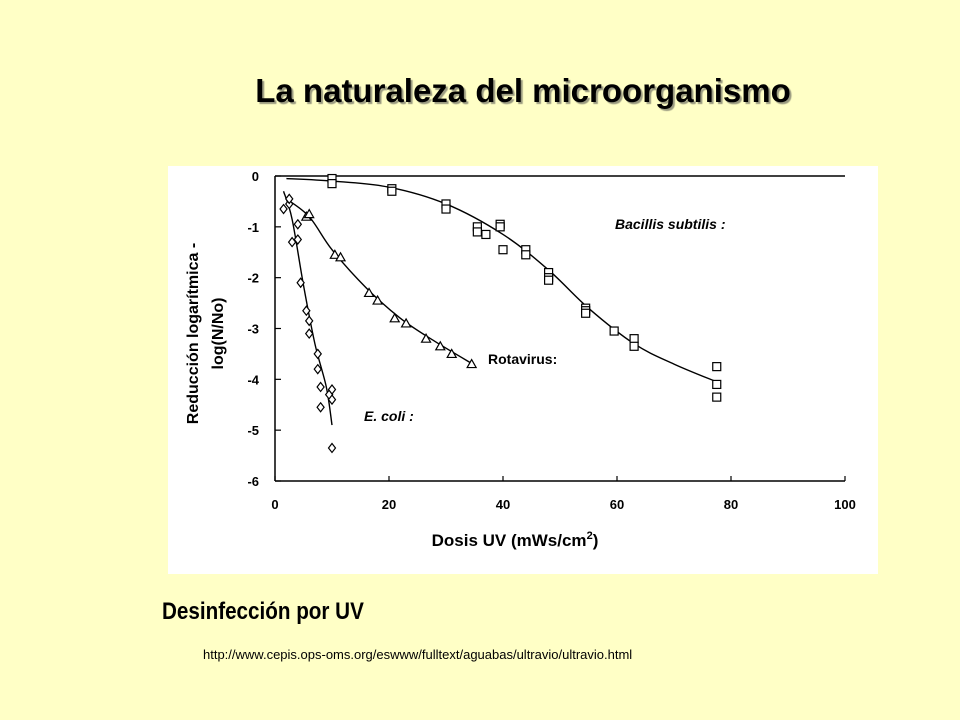  What do you see at coordinates (255, 176) in the screenshot?
I see `y-tick-label: 0` at bounding box center [255, 176].